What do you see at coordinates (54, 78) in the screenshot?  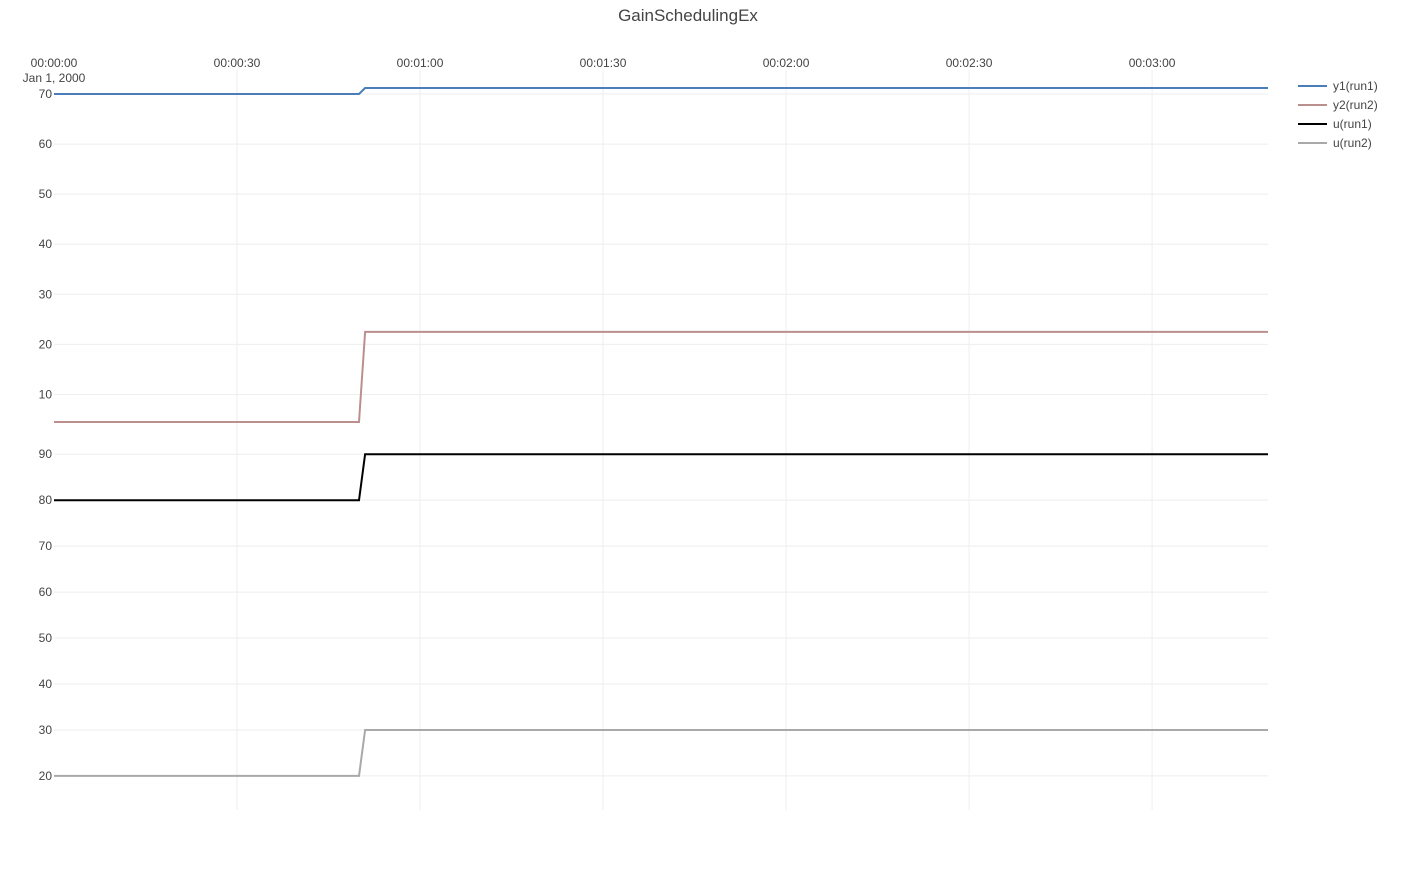 I see `x-date-label: Jan 1, 2000` at bounding box center [54, 78].